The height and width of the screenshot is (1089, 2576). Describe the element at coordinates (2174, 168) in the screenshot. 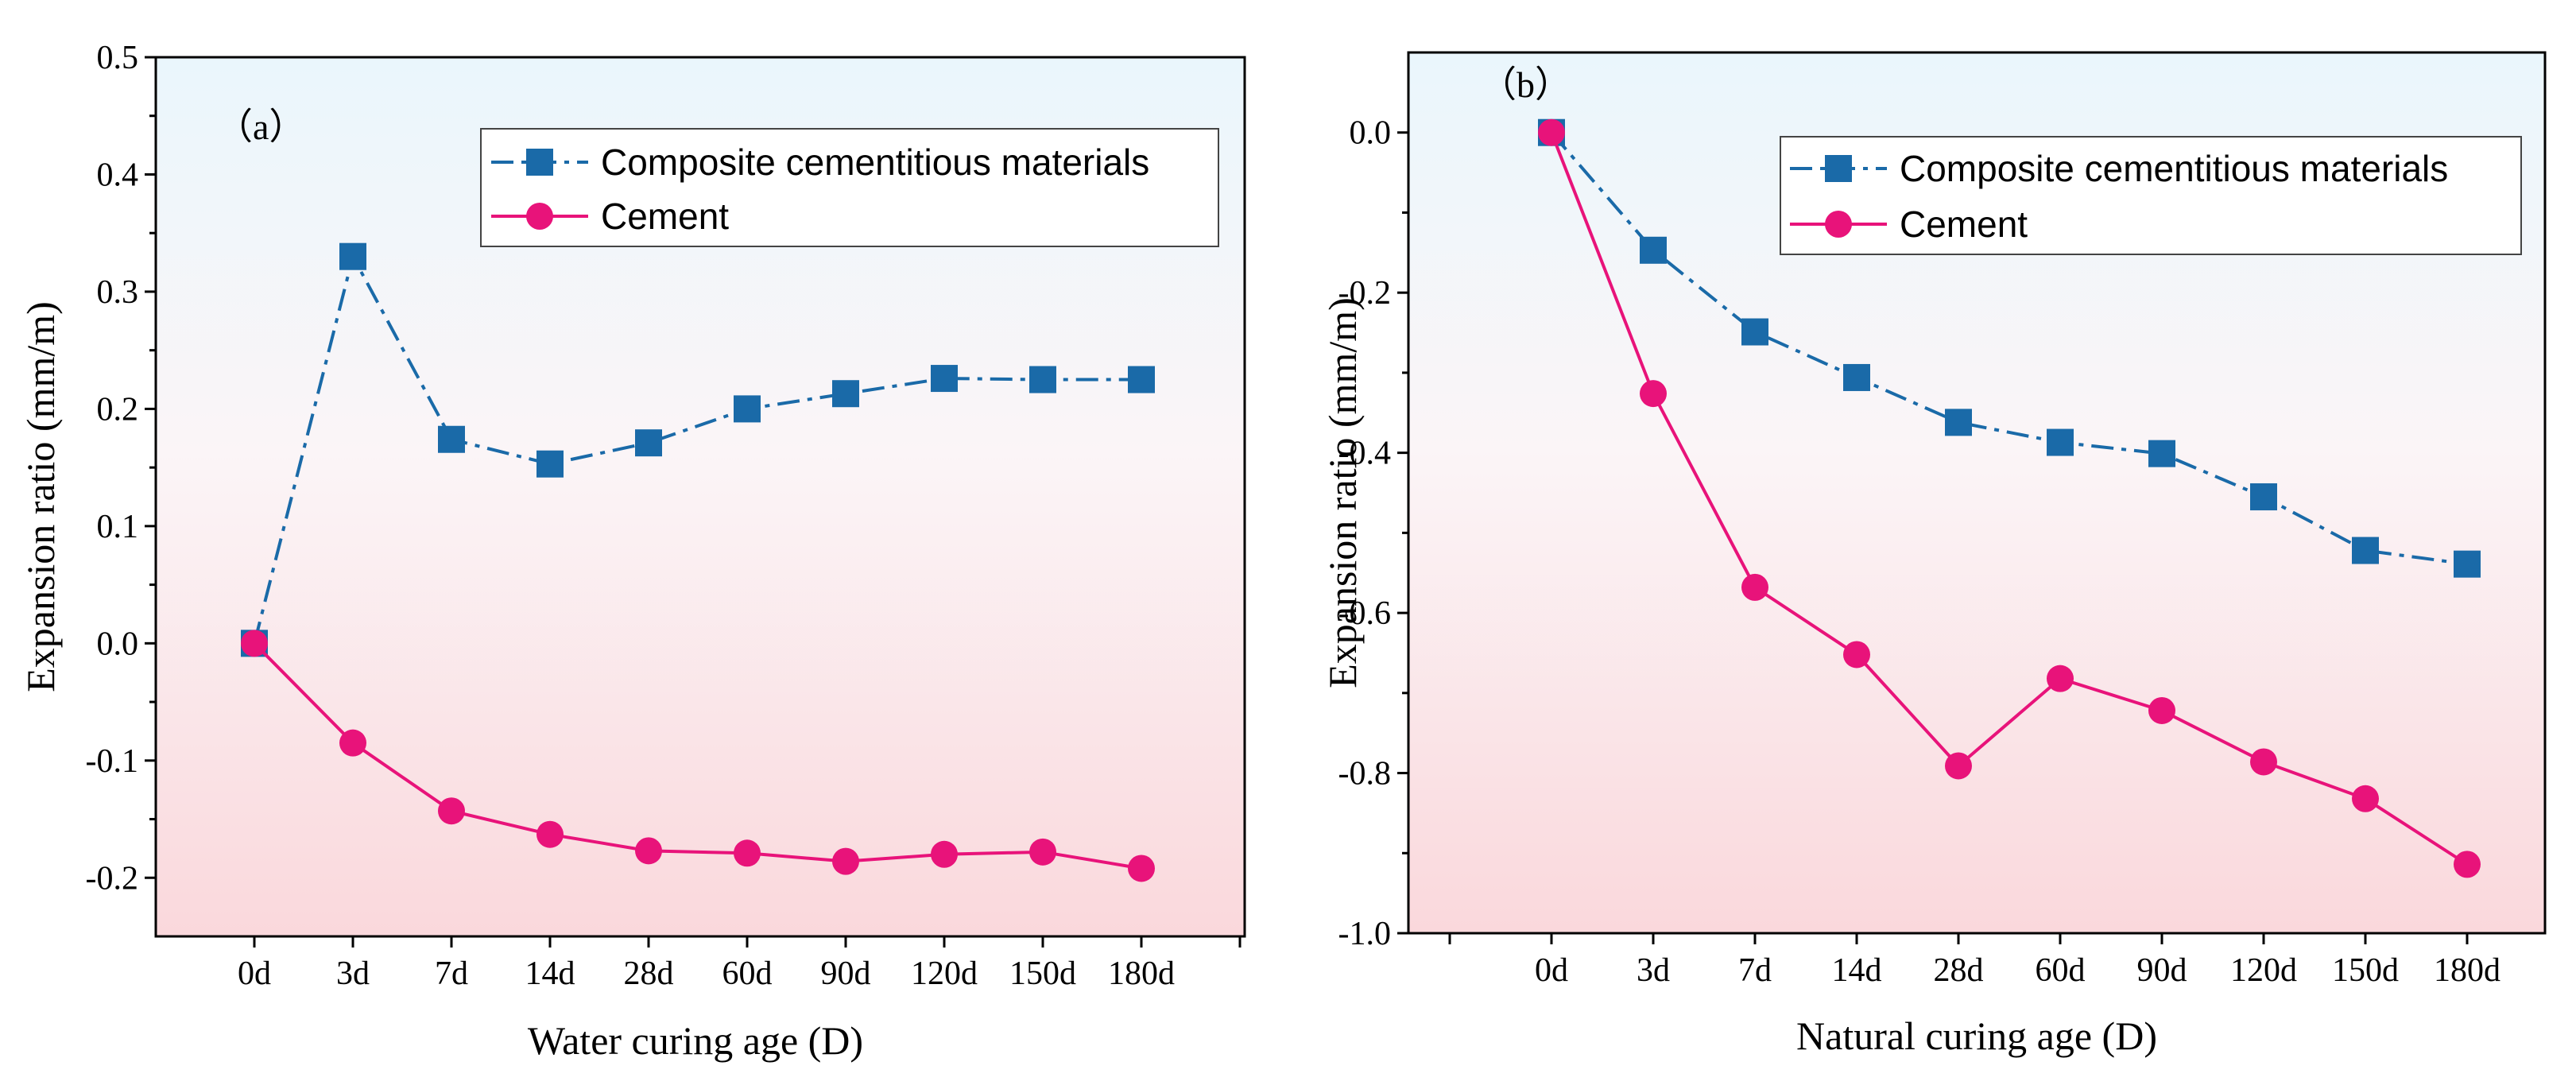

I see `legend-label-composite-b: Composite cementitious materials` at that location.